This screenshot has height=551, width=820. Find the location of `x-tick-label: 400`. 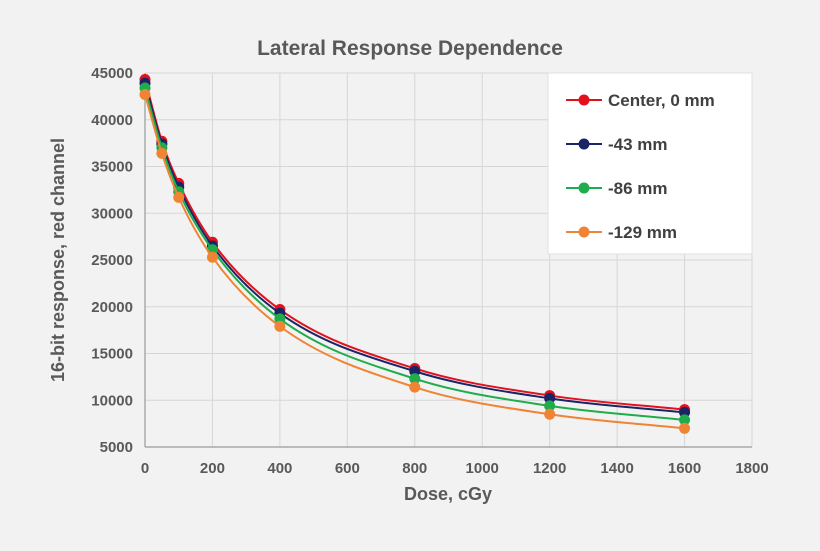

x-tick-label: 400 is located at coordinates (279, 468).